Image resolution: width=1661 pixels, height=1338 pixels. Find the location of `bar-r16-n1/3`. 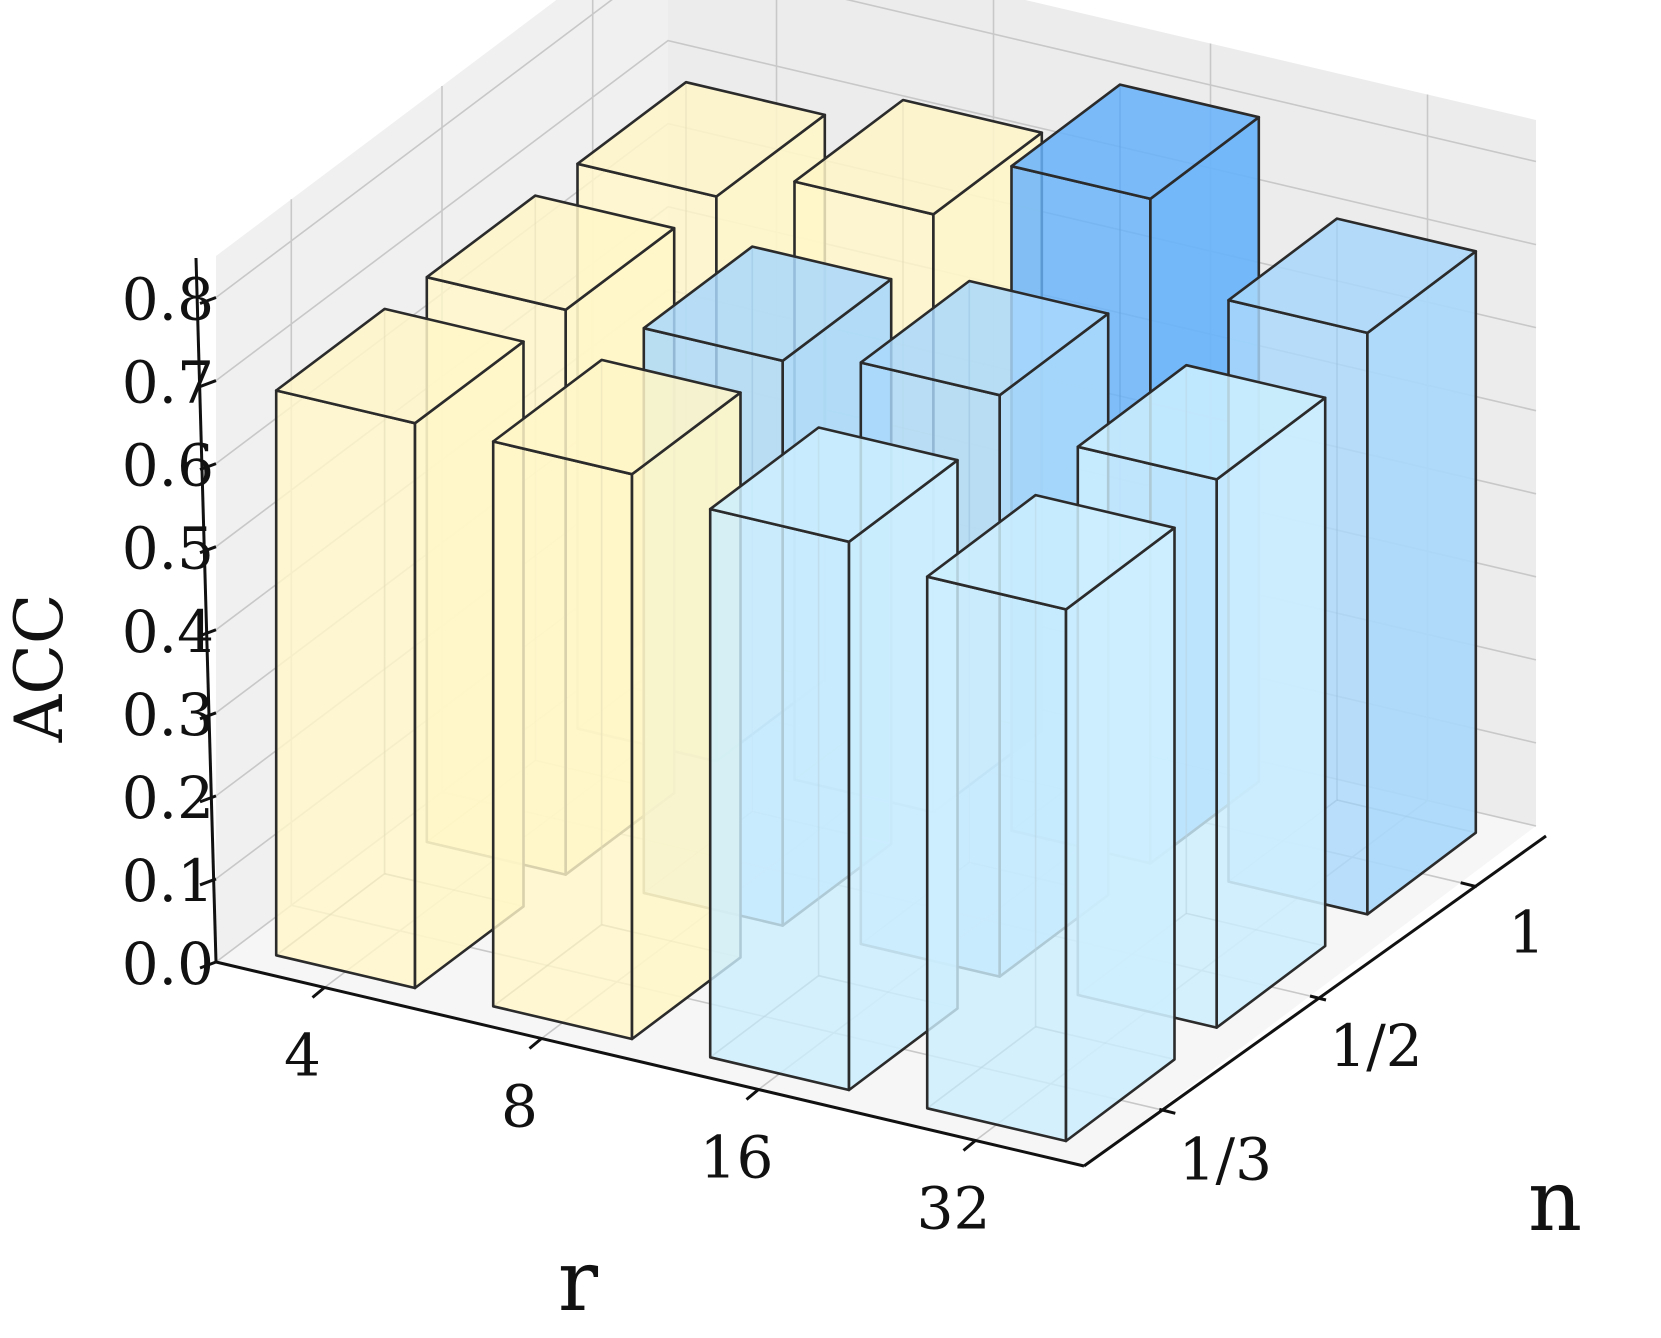

bar-r16-n1/3 is located at coordinates (833, 759).